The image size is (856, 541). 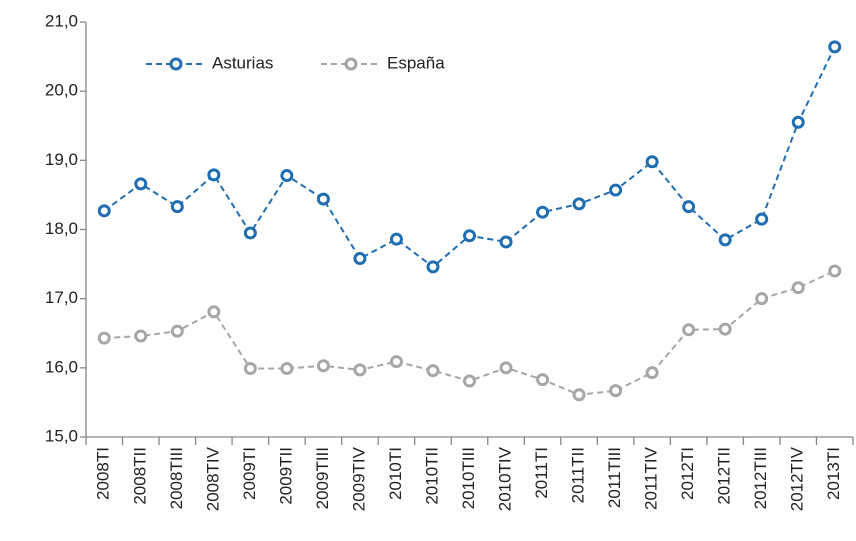 I want to click on x-tick-label: 2011TII, so click(x=578, y=475).